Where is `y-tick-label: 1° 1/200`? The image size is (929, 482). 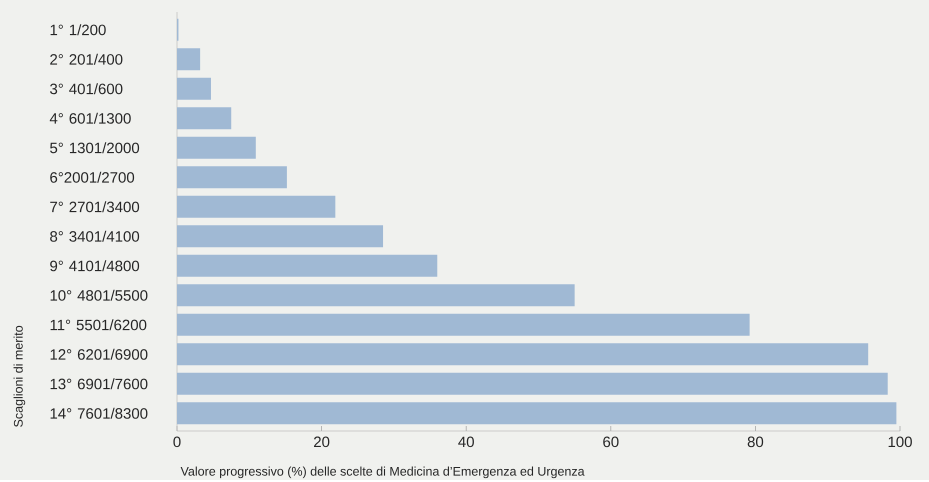
y-tick-label: 1° 1/200 is located at coordinates (78, 30).